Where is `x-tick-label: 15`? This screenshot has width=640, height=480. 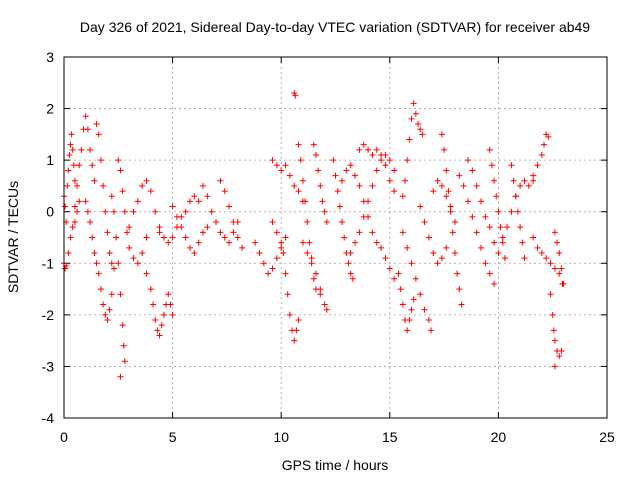
x-tick-label: 15 is located at coordinates (390, 437).